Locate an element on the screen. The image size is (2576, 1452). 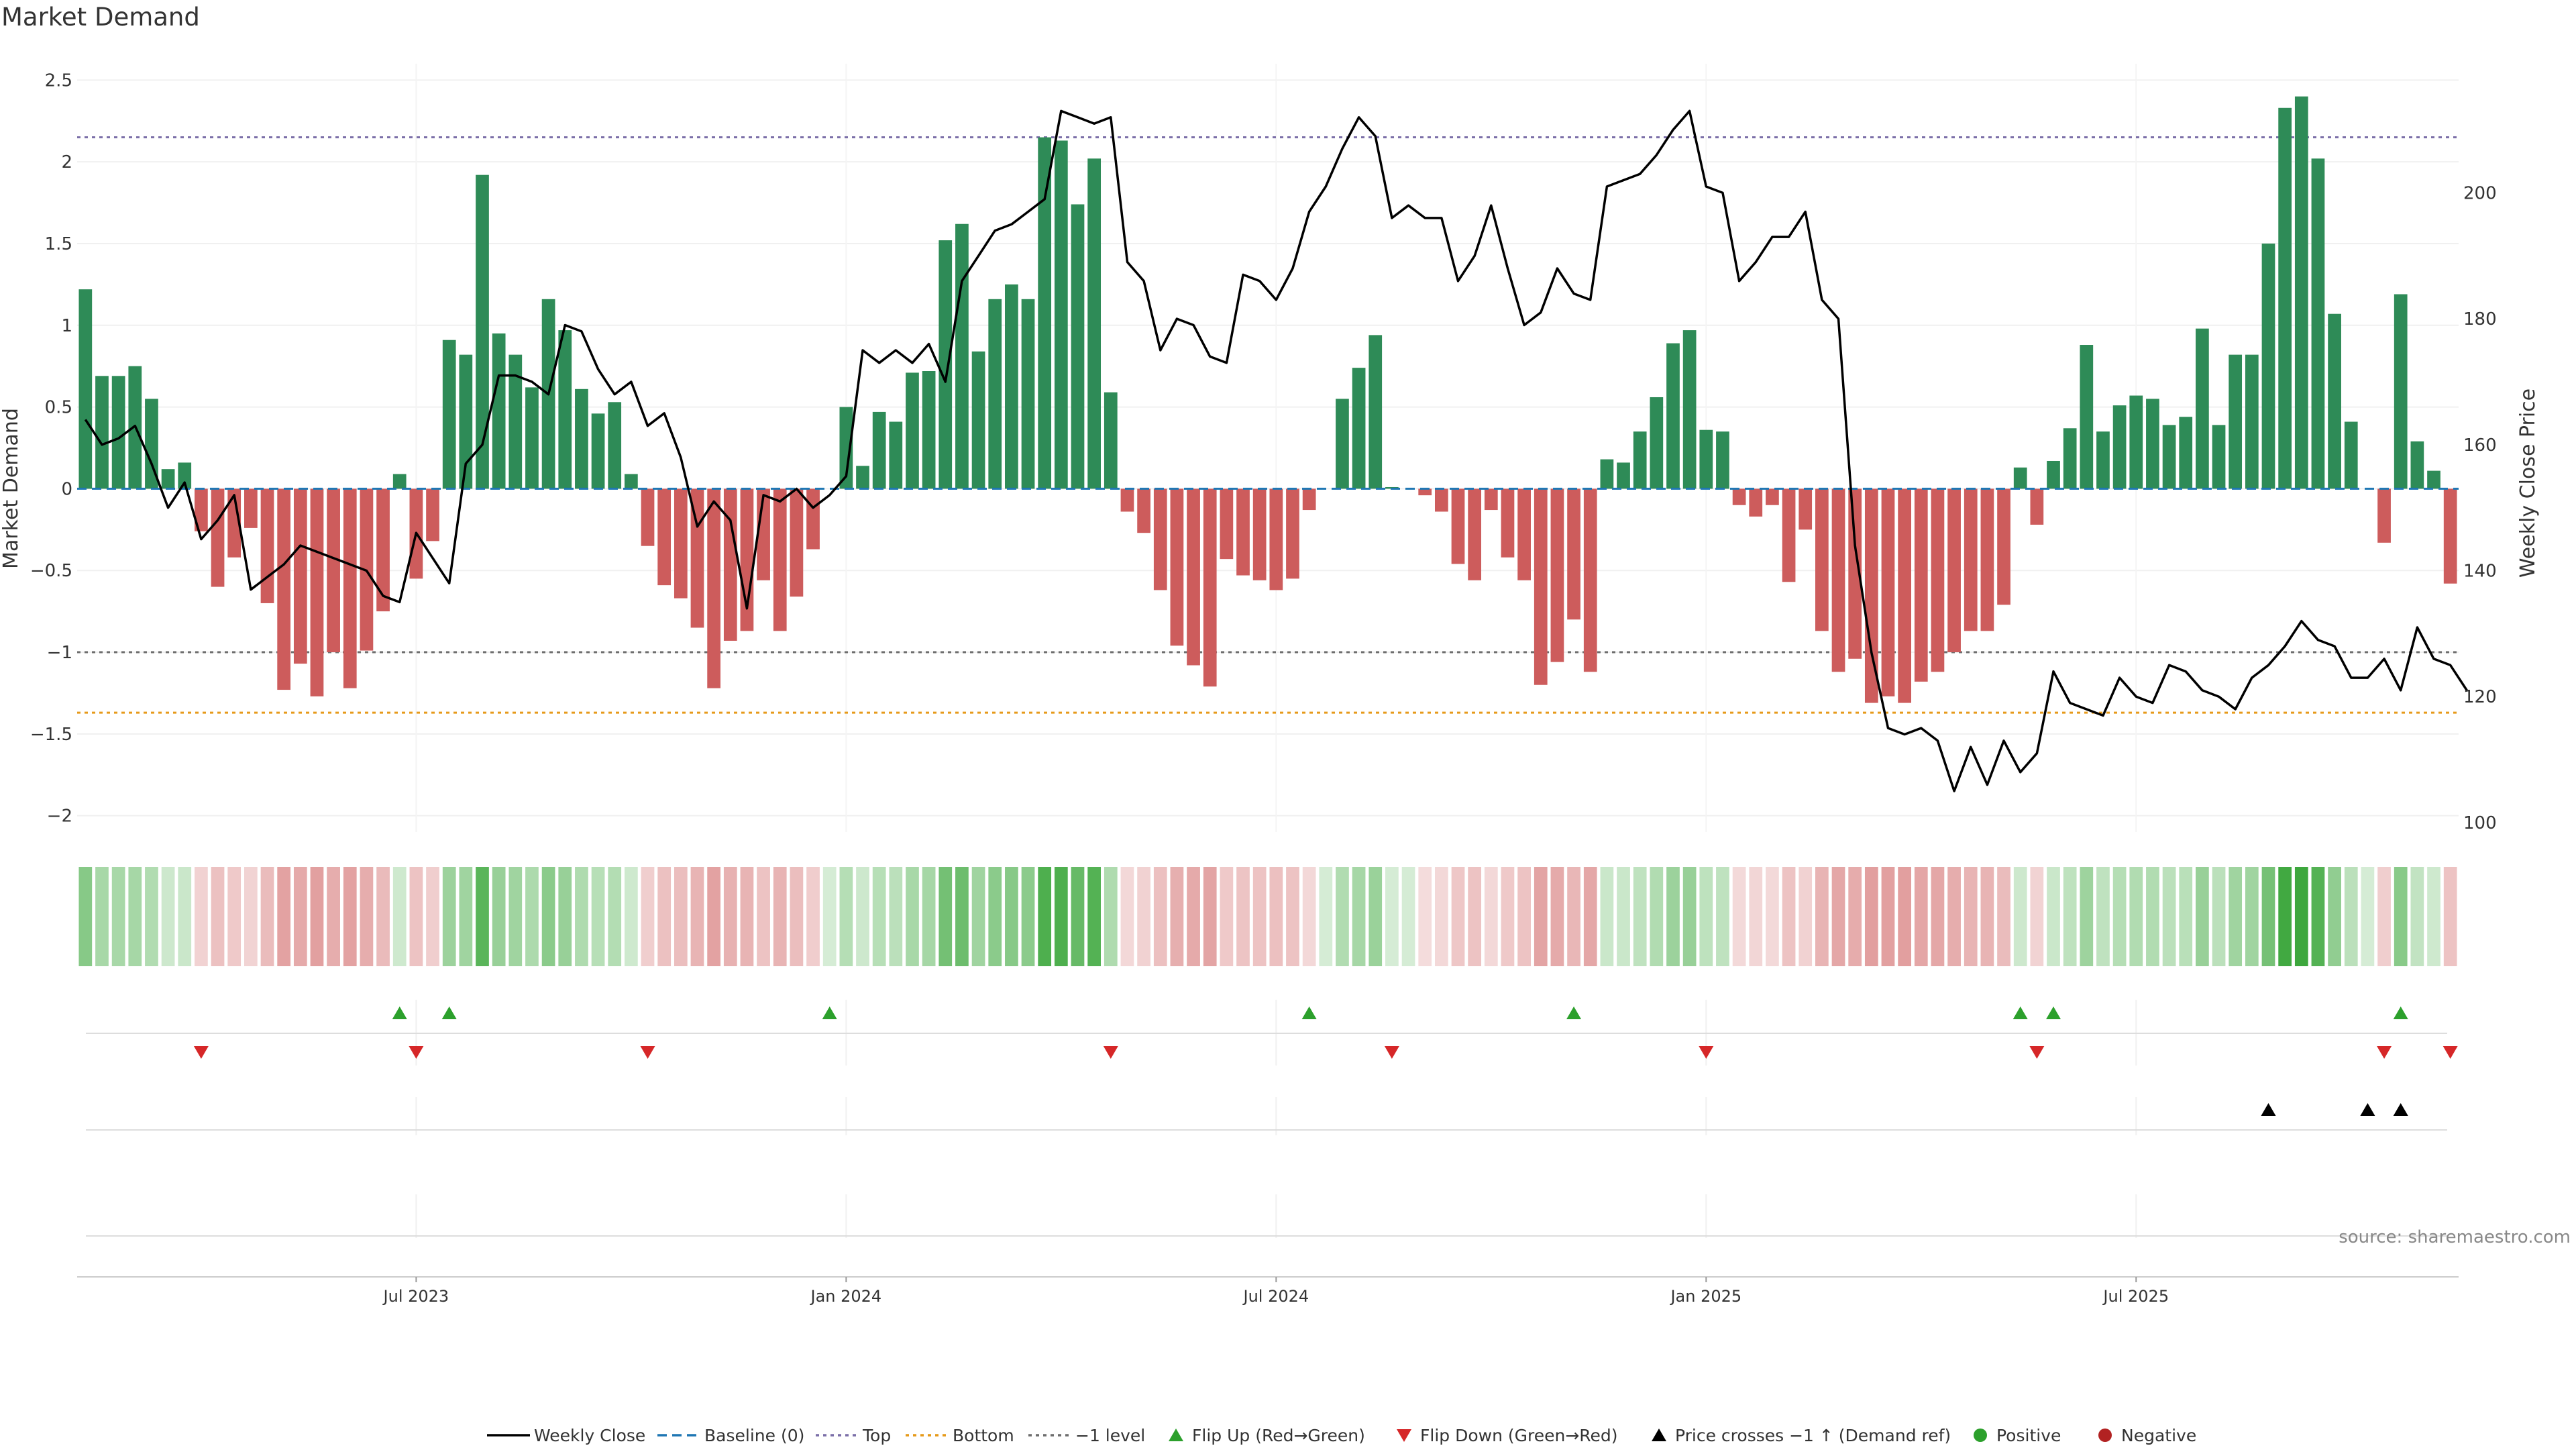
legend-item: Positive is located at coordinates (2017, 1436).